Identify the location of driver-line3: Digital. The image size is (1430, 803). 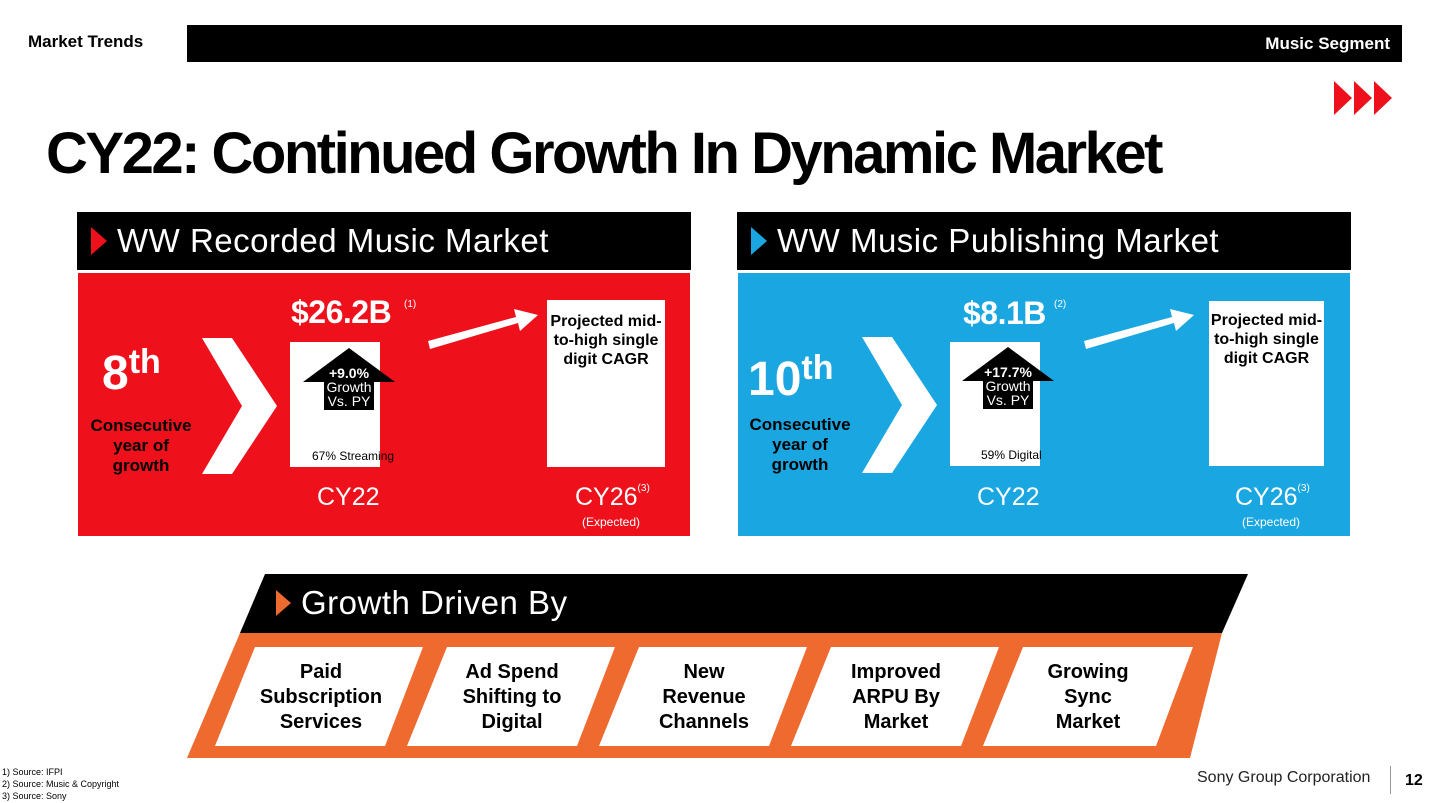
(512, 722).